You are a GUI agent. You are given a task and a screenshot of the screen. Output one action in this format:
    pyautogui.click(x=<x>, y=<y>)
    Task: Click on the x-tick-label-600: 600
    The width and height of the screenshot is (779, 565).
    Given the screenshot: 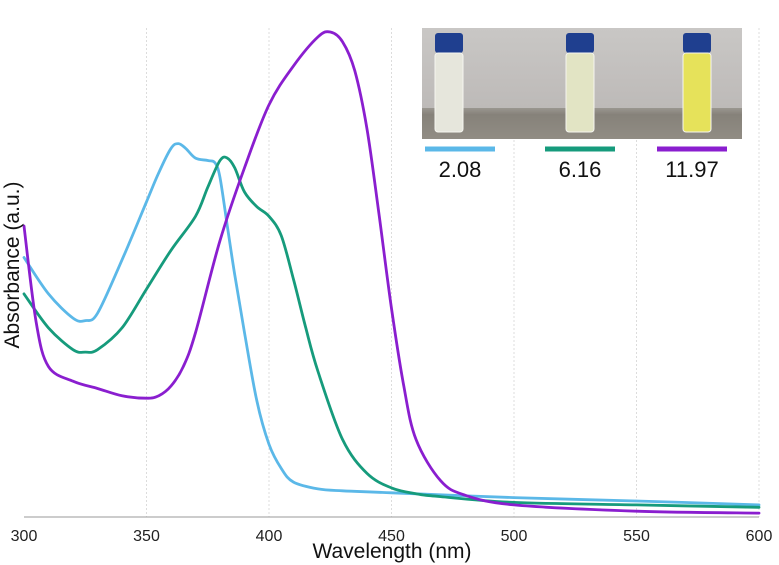 What is the action you would take?
    pyautogui.click(x=759, y=536)
    